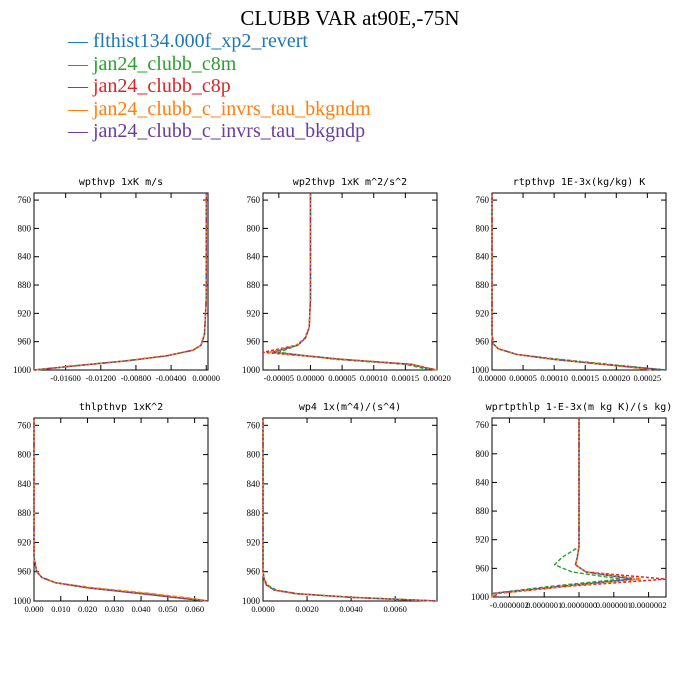 The image size is (700, 700). I want to click on xtick-label-2-4: 0.00020, so click(616, 378).